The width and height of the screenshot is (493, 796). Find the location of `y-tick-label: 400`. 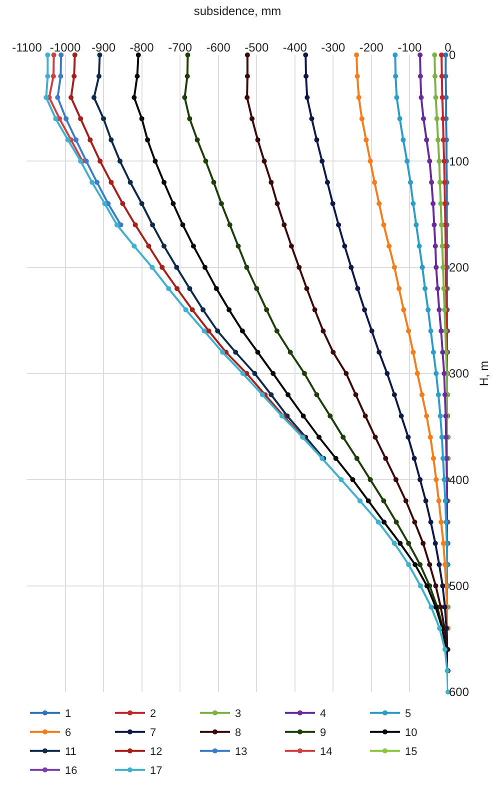

y-tick-label: 400 is located at coordinates (459, 479).